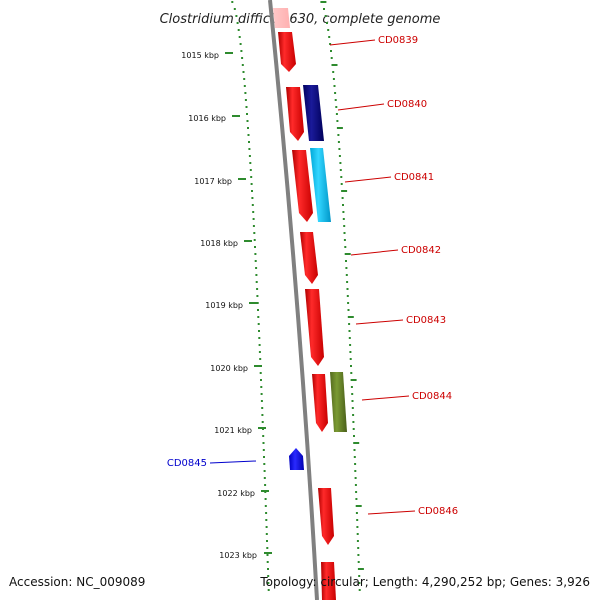  What do you see at coordinates (200, 55) in the screenshot?
I see `kbp-label: 1015 kbp` at bounding box center [200, 55].